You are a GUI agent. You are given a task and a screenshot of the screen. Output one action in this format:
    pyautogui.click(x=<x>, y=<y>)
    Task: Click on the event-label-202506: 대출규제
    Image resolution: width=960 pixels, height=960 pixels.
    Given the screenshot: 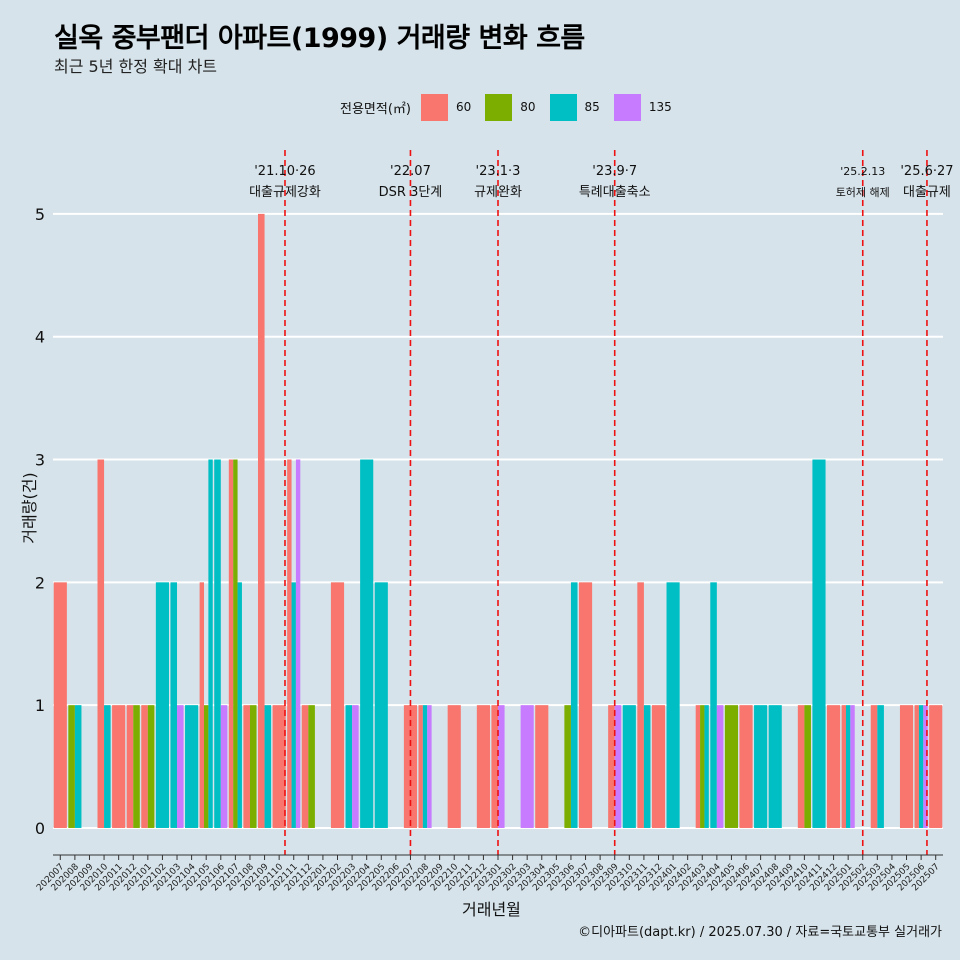 What is the action you would take?
    pyautogui.click(x=927, y=192)
    